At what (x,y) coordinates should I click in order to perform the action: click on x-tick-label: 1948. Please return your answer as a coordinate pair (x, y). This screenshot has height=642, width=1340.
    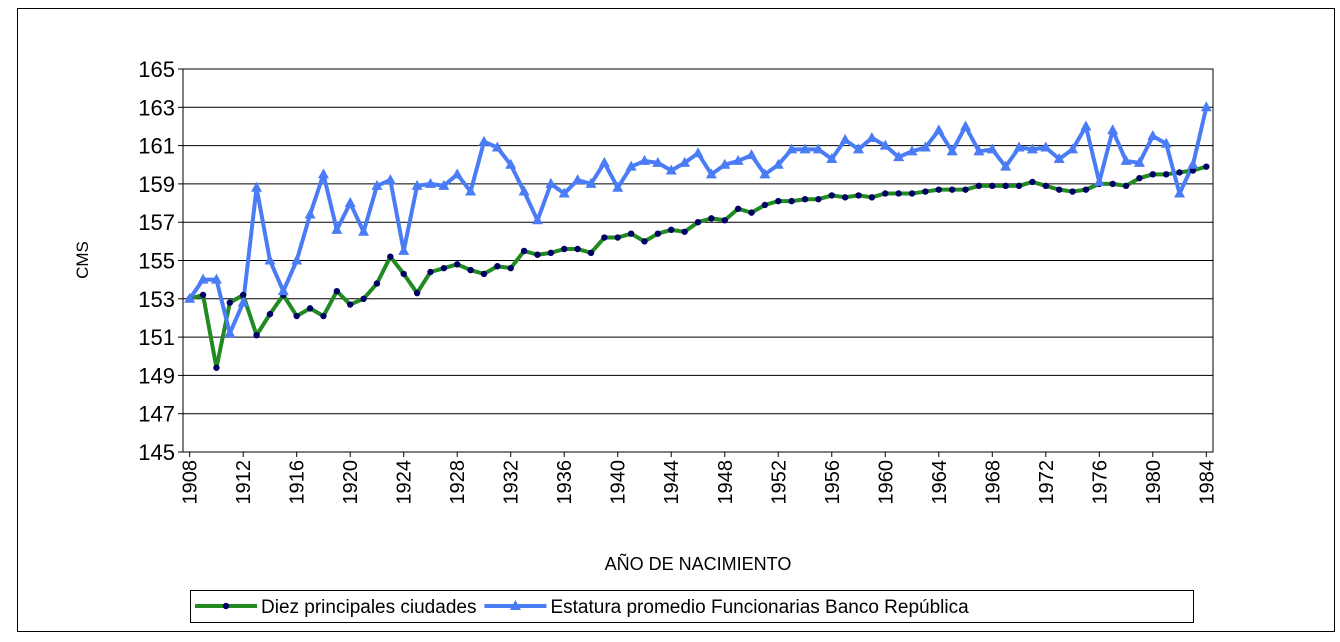
    Looking at the image, I should click on (726, 482).